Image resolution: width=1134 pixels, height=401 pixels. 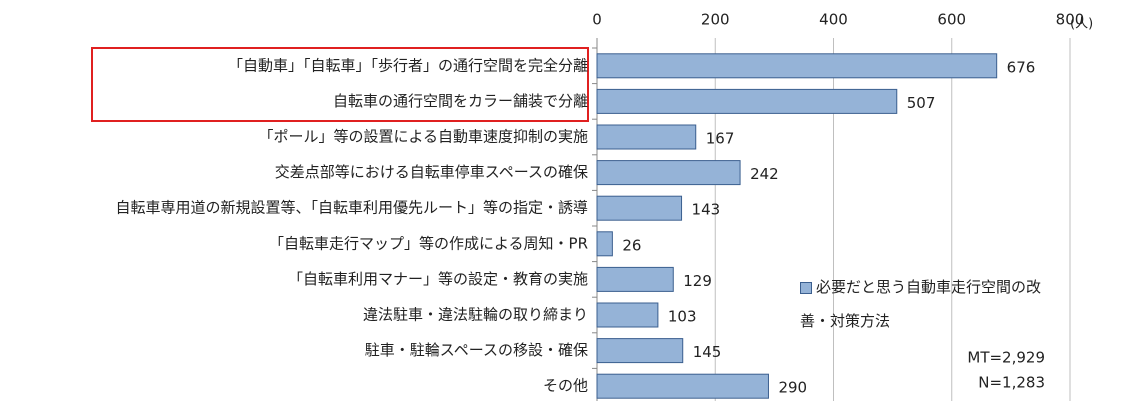 What do you see at coordinates (921, 103) in the screenshot?
I see `value-label: 507` at bounding box center [921, 103].